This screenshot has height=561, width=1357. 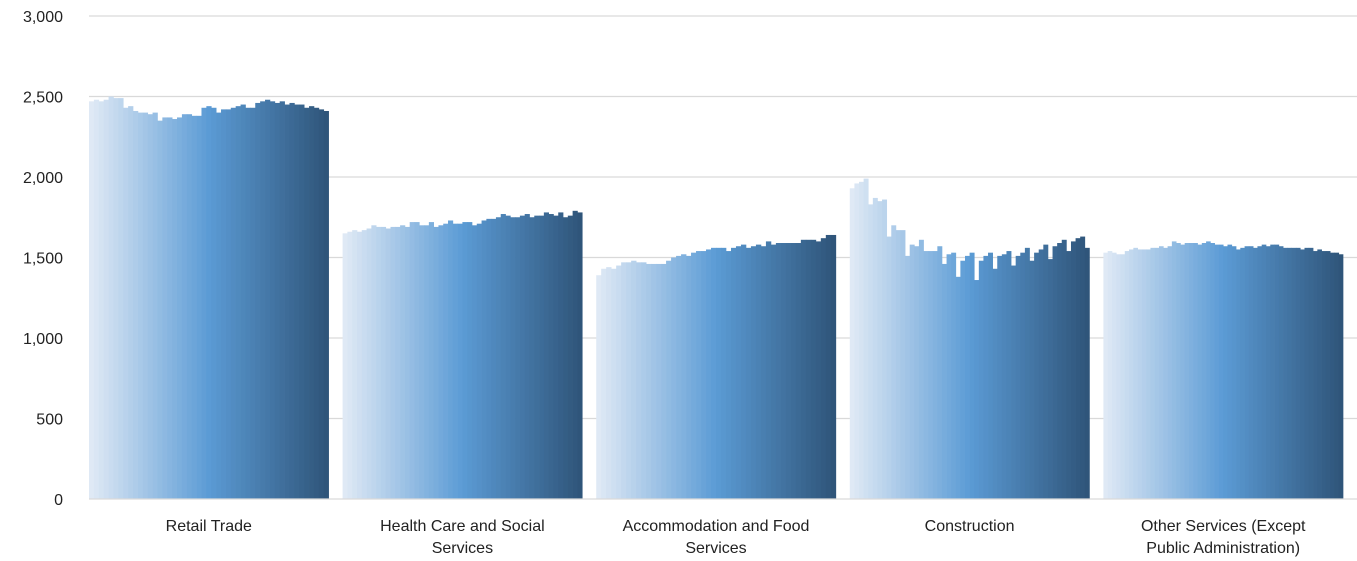 What do you see at coordinates (716, 537) in the screenshot?
I see `x-category-label: Accommodation and Food Services` at bounding box center [716, 537].